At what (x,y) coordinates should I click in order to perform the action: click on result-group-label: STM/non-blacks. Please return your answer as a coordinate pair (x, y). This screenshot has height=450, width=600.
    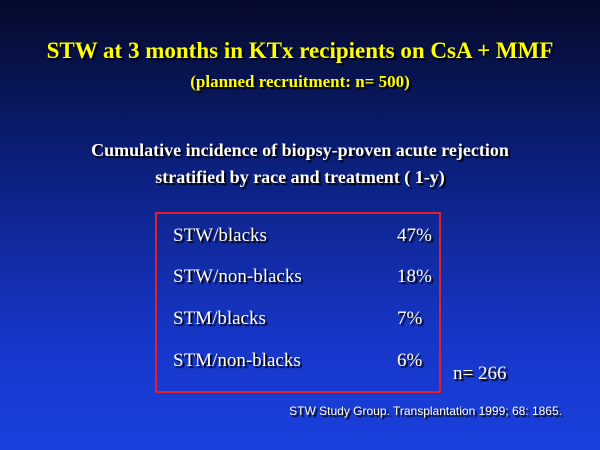
    Looking at the image, I should click on (237, 360).